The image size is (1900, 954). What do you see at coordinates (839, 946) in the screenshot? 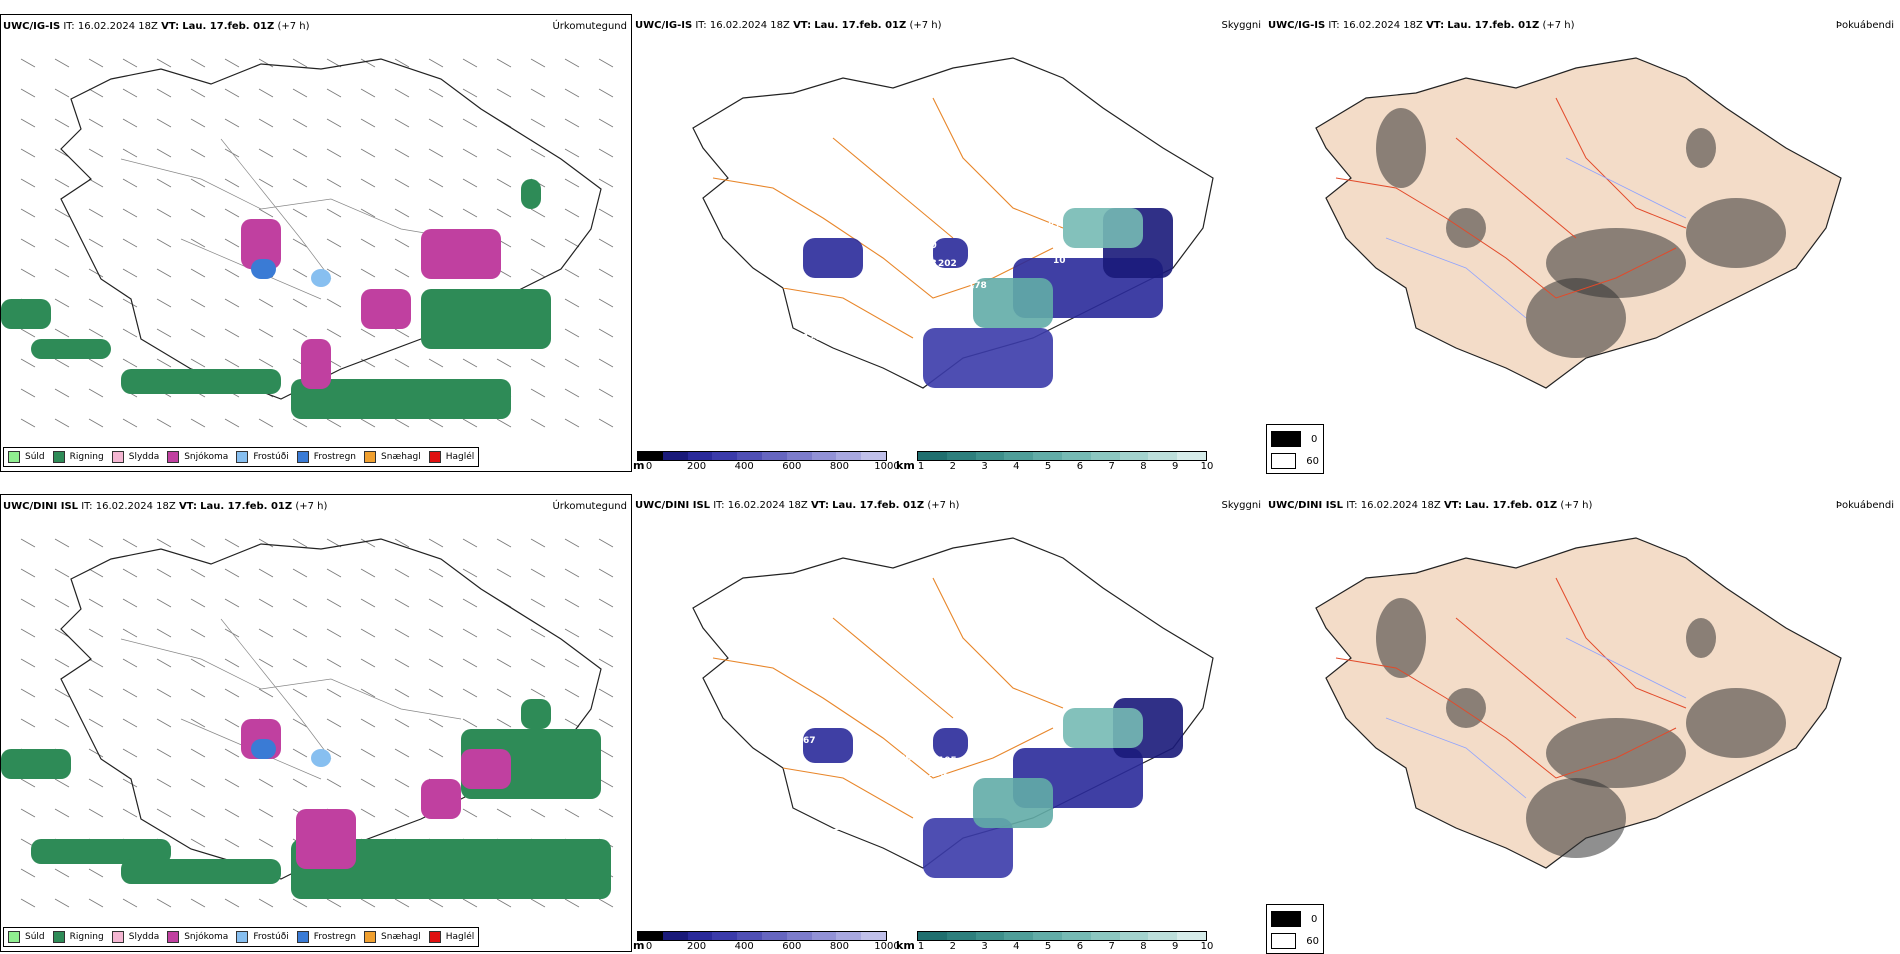
I see `scale-tick: 800` at bounding box center [839, 946].